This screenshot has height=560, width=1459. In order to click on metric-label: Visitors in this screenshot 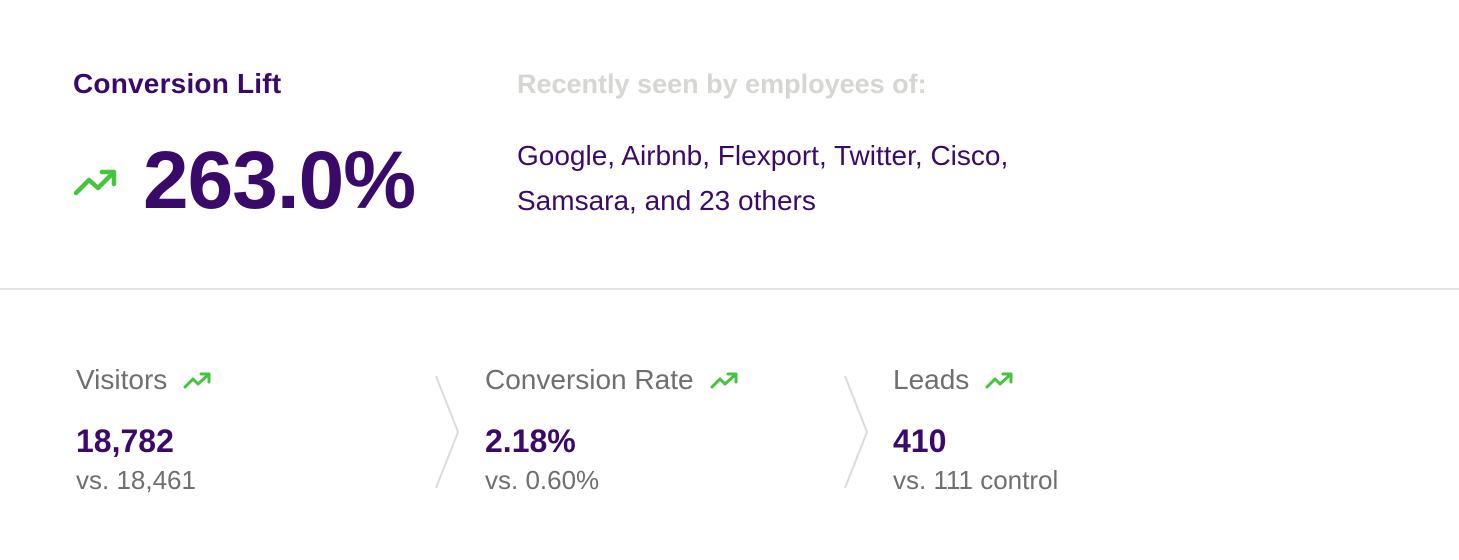, I will do `click(122, 379)`.